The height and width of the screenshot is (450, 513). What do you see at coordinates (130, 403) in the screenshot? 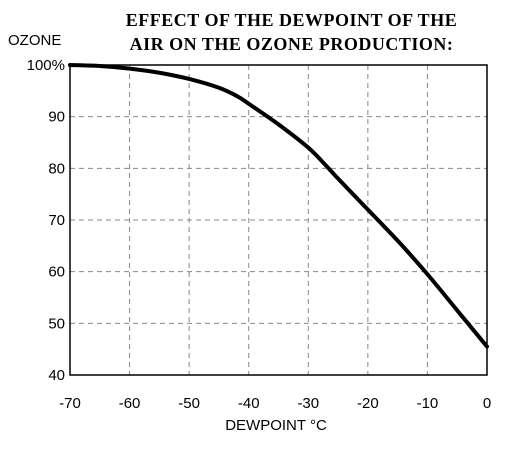
I see `x-tick-label: -60` at bounding box center [130, 403].